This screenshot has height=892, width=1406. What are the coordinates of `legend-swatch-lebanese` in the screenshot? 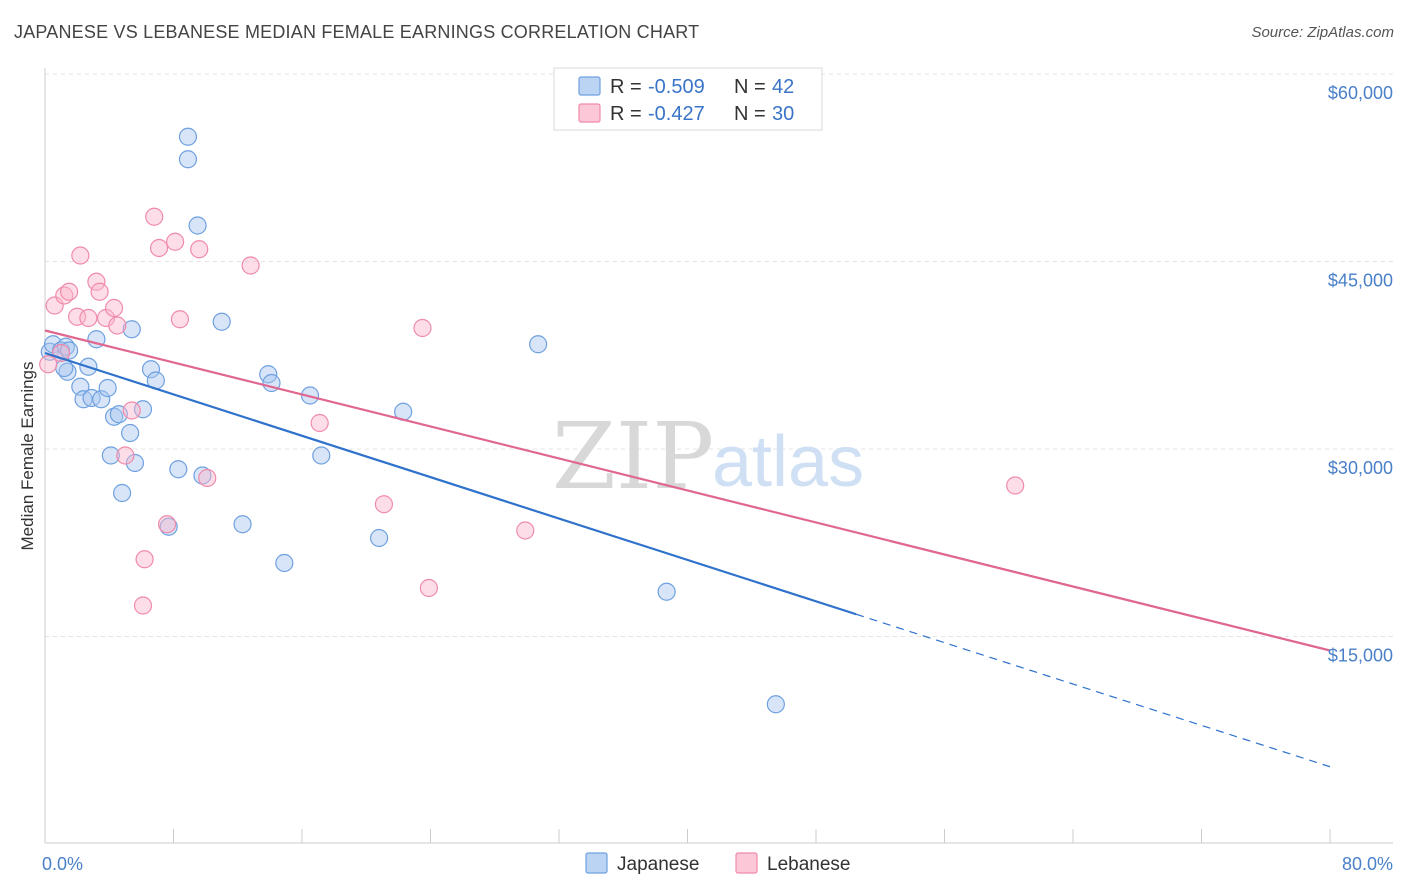 It's located at (589, 113).